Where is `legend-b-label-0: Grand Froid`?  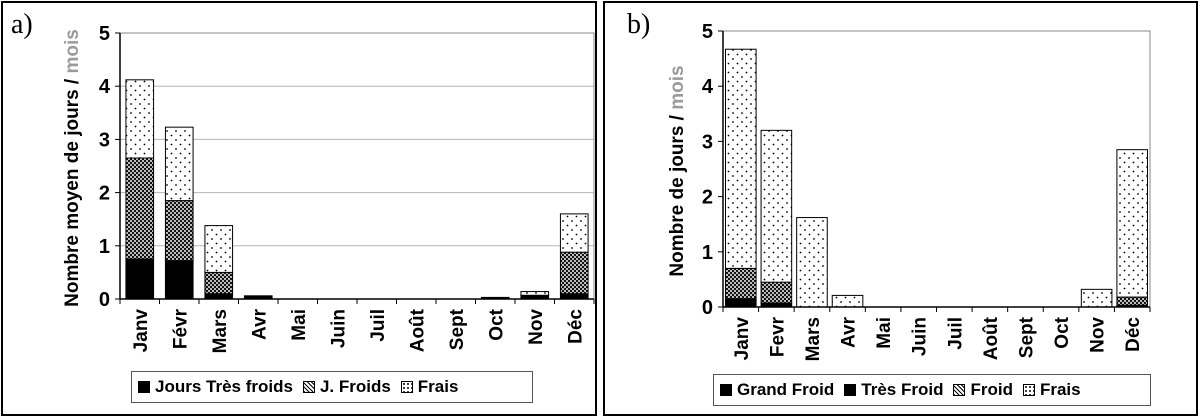 legend-b-label-0: Grand Froid is located at coordinates (786, 389).